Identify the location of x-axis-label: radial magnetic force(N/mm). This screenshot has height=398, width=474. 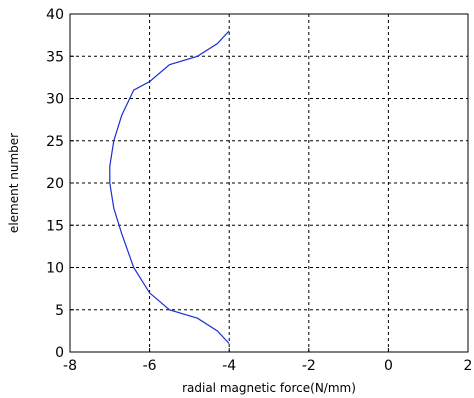
(269, 388).